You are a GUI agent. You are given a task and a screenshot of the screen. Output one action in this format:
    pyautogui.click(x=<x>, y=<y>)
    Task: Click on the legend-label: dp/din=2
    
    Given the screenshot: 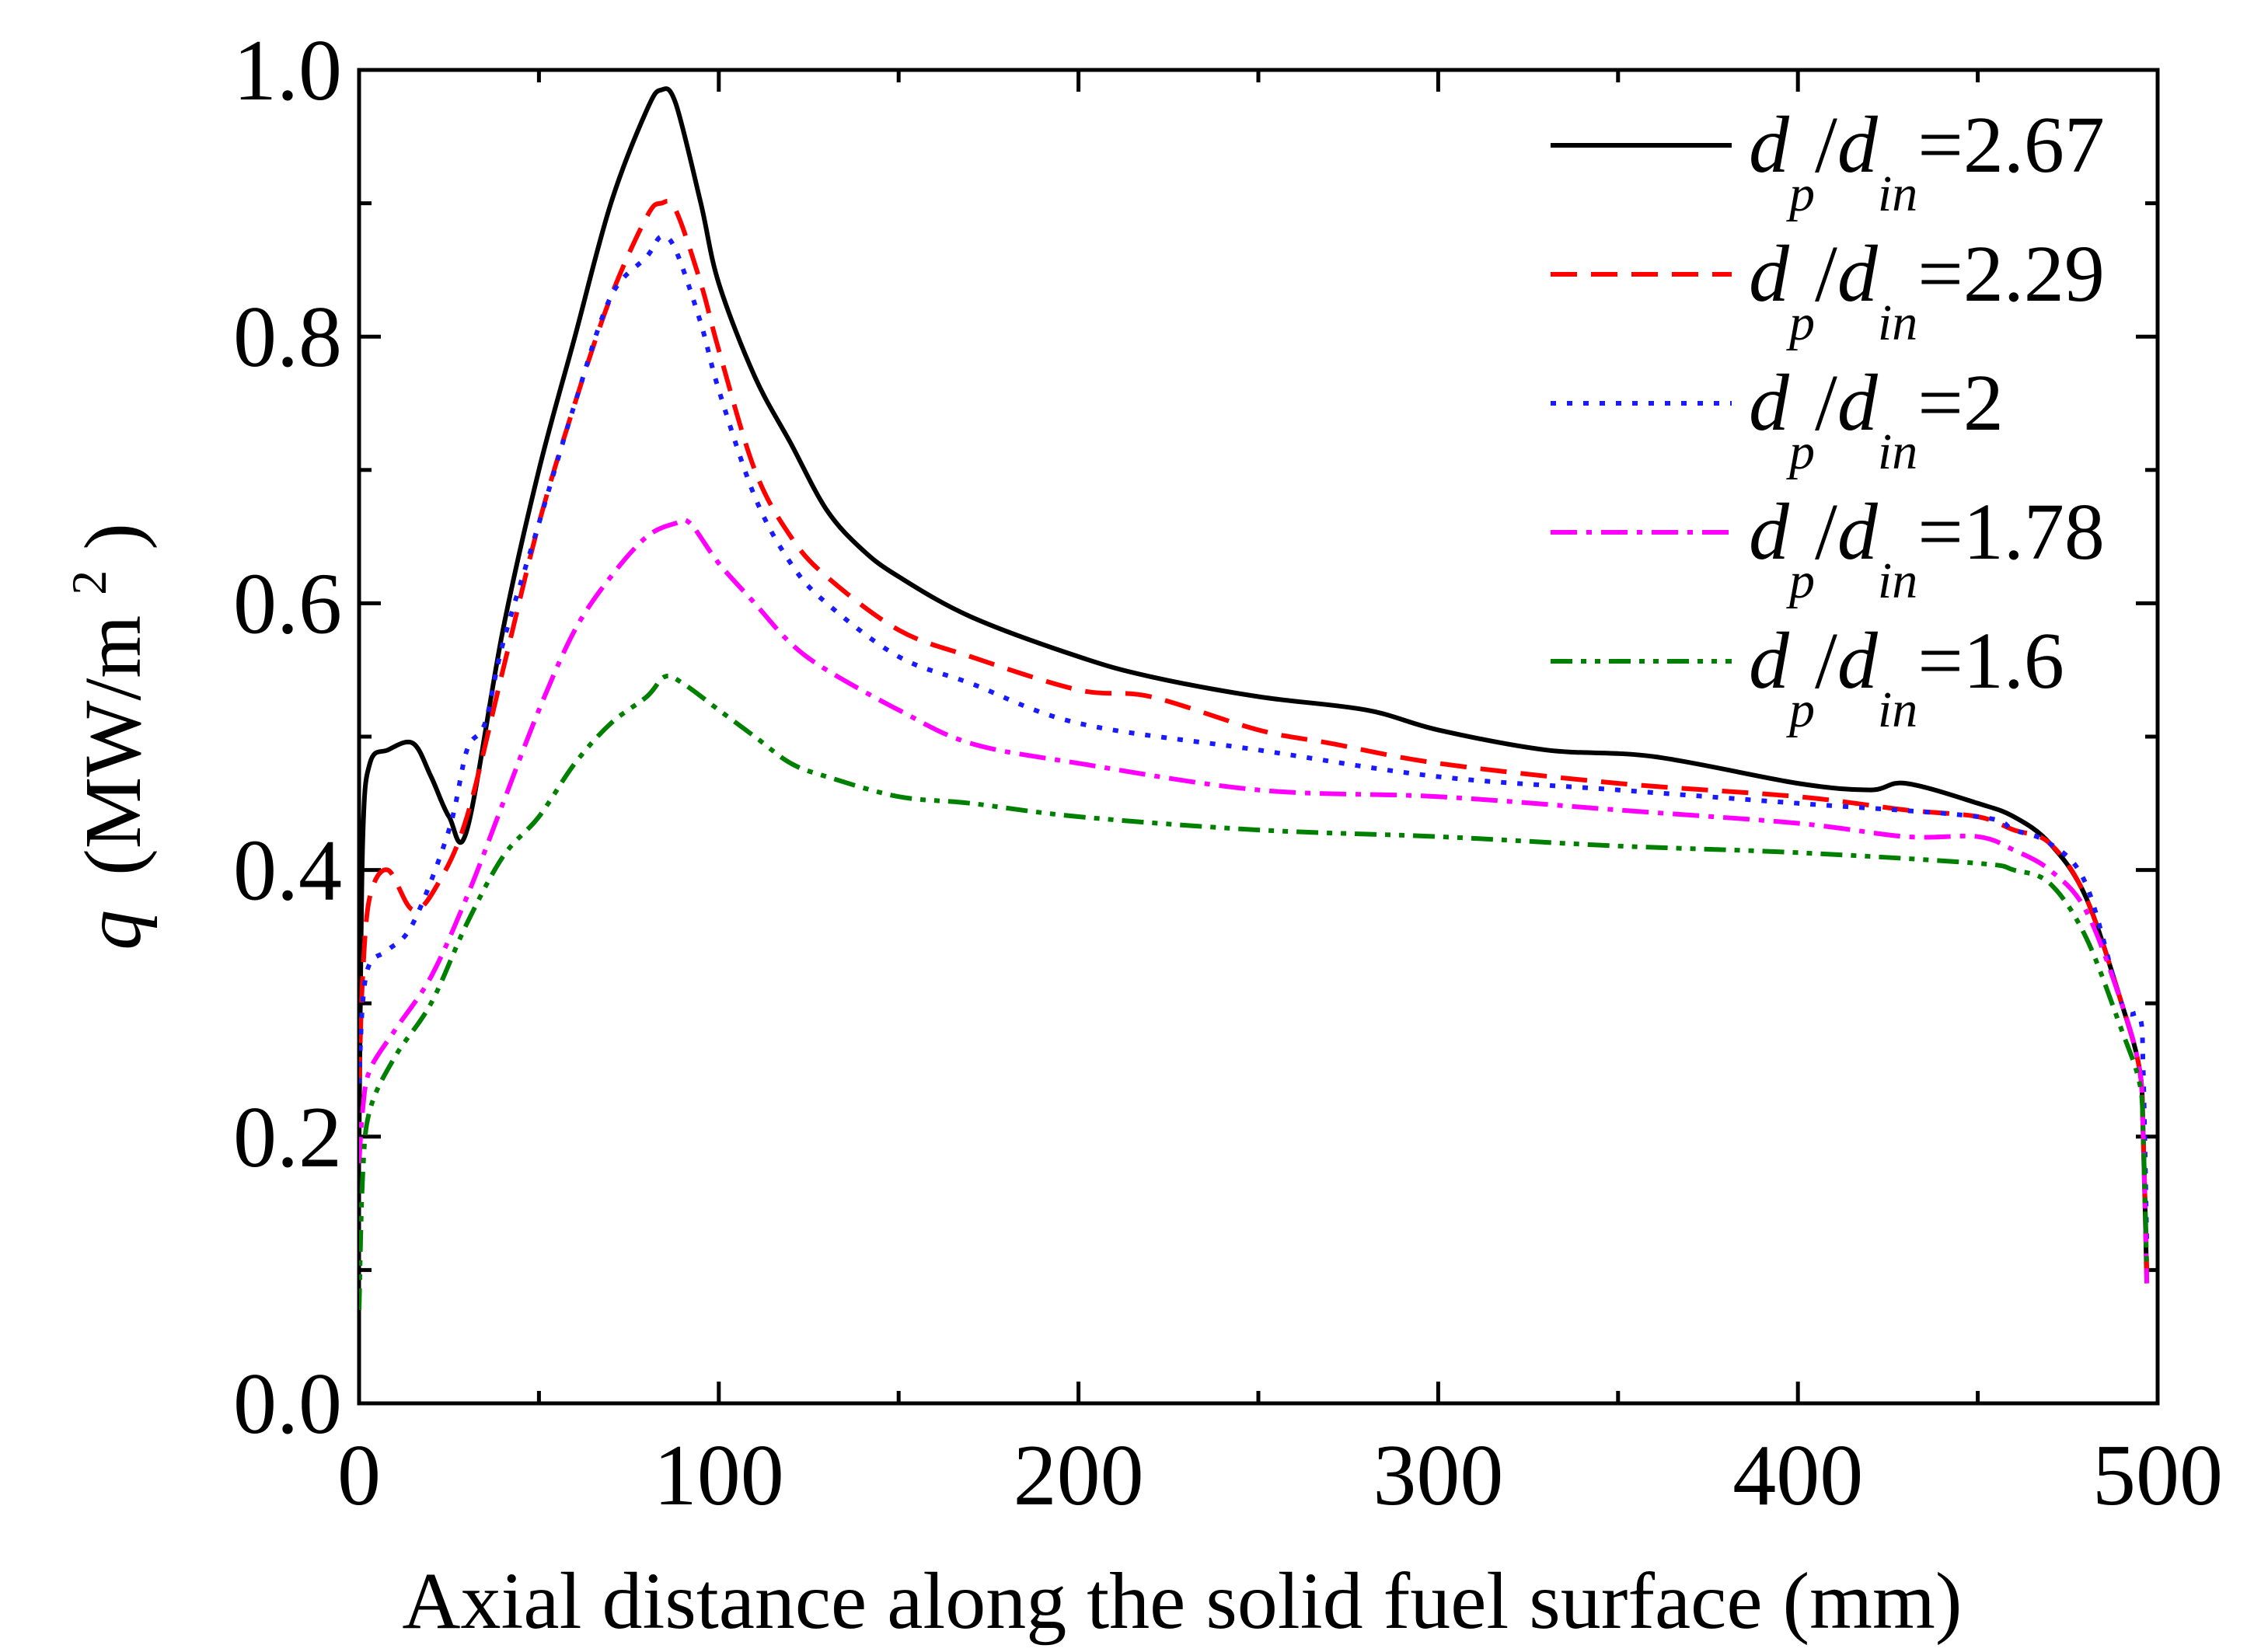 What is the action you would take?
    pyautogui.click(x=1877, y=419)
    